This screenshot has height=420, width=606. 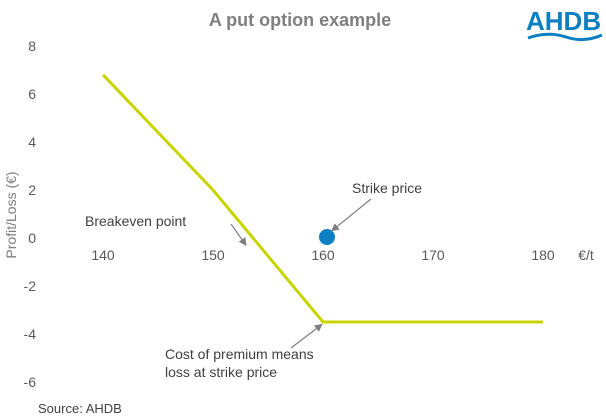 What do you see at coordinates (586, 255) in the screenshot?
I see `x-unit-label: €/t` at bounding box center [586, 255].